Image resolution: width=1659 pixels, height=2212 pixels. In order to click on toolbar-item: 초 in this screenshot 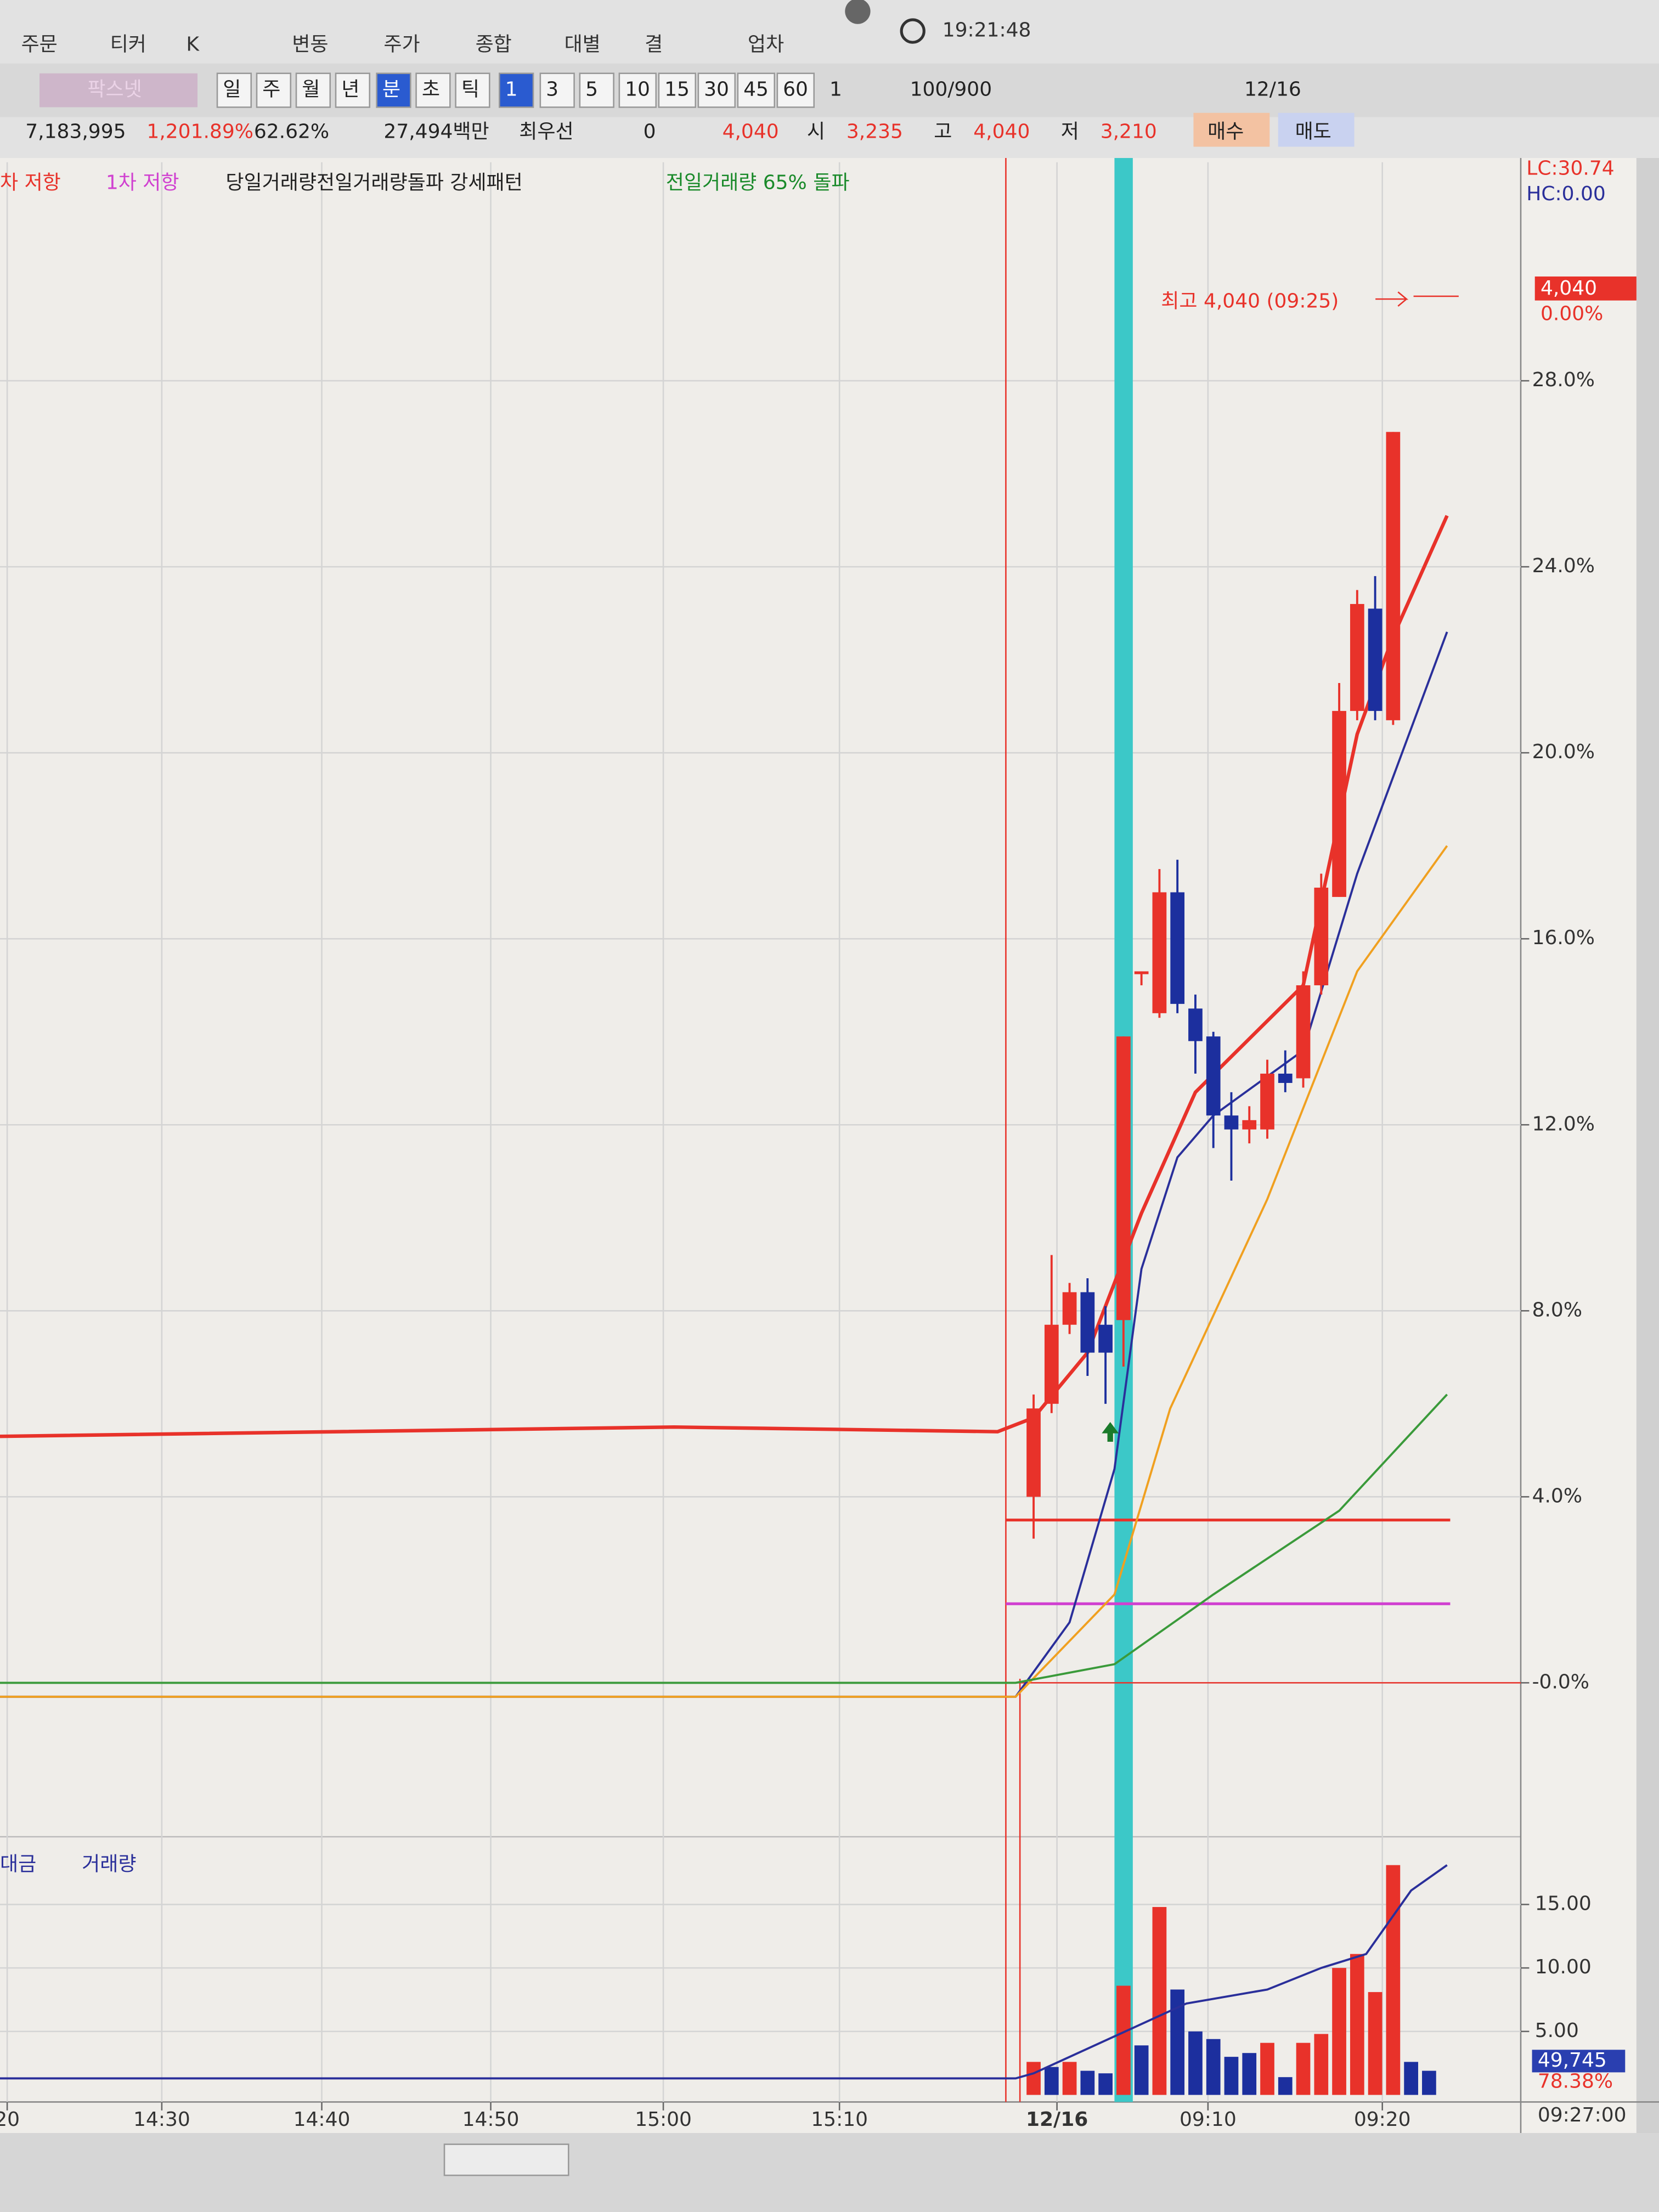, I will do `click(431, 90)`.